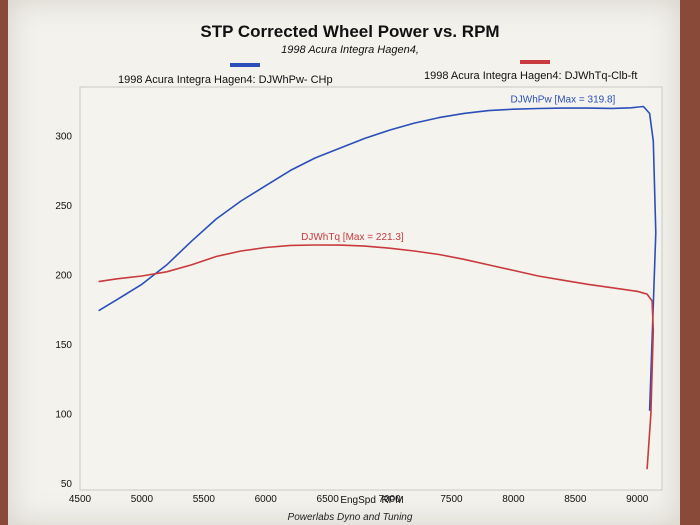 The image size is (700, 525). Describe the element at coordinates (204, 499) in the screenshot. I see `x-tick-label: 5500` at that location.